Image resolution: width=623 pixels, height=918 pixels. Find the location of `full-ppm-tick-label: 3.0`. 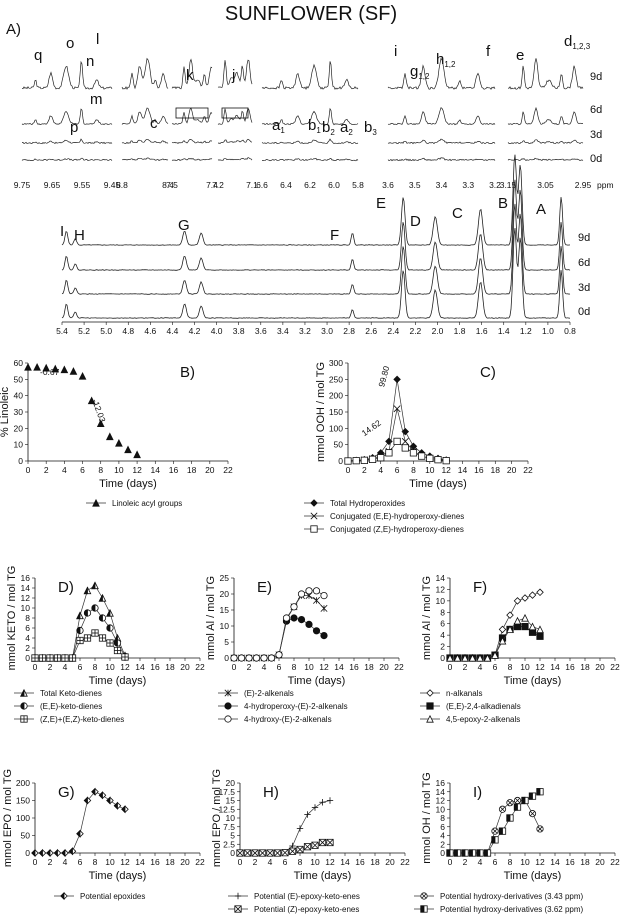

full-ppm-tick-label: 3.0 is located at coordinates (327, 331).